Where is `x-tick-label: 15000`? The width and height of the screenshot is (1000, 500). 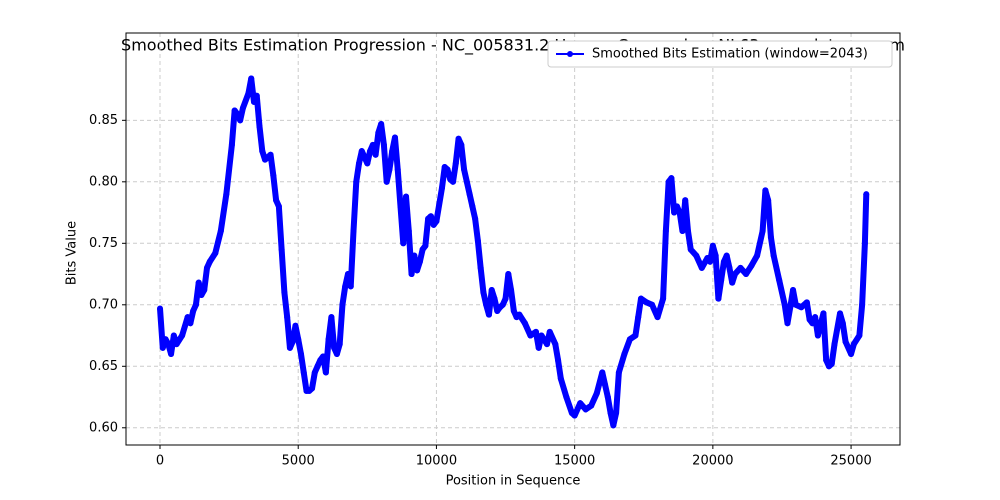 x-tick-label: 15000 is located at coordinates (574, 461).